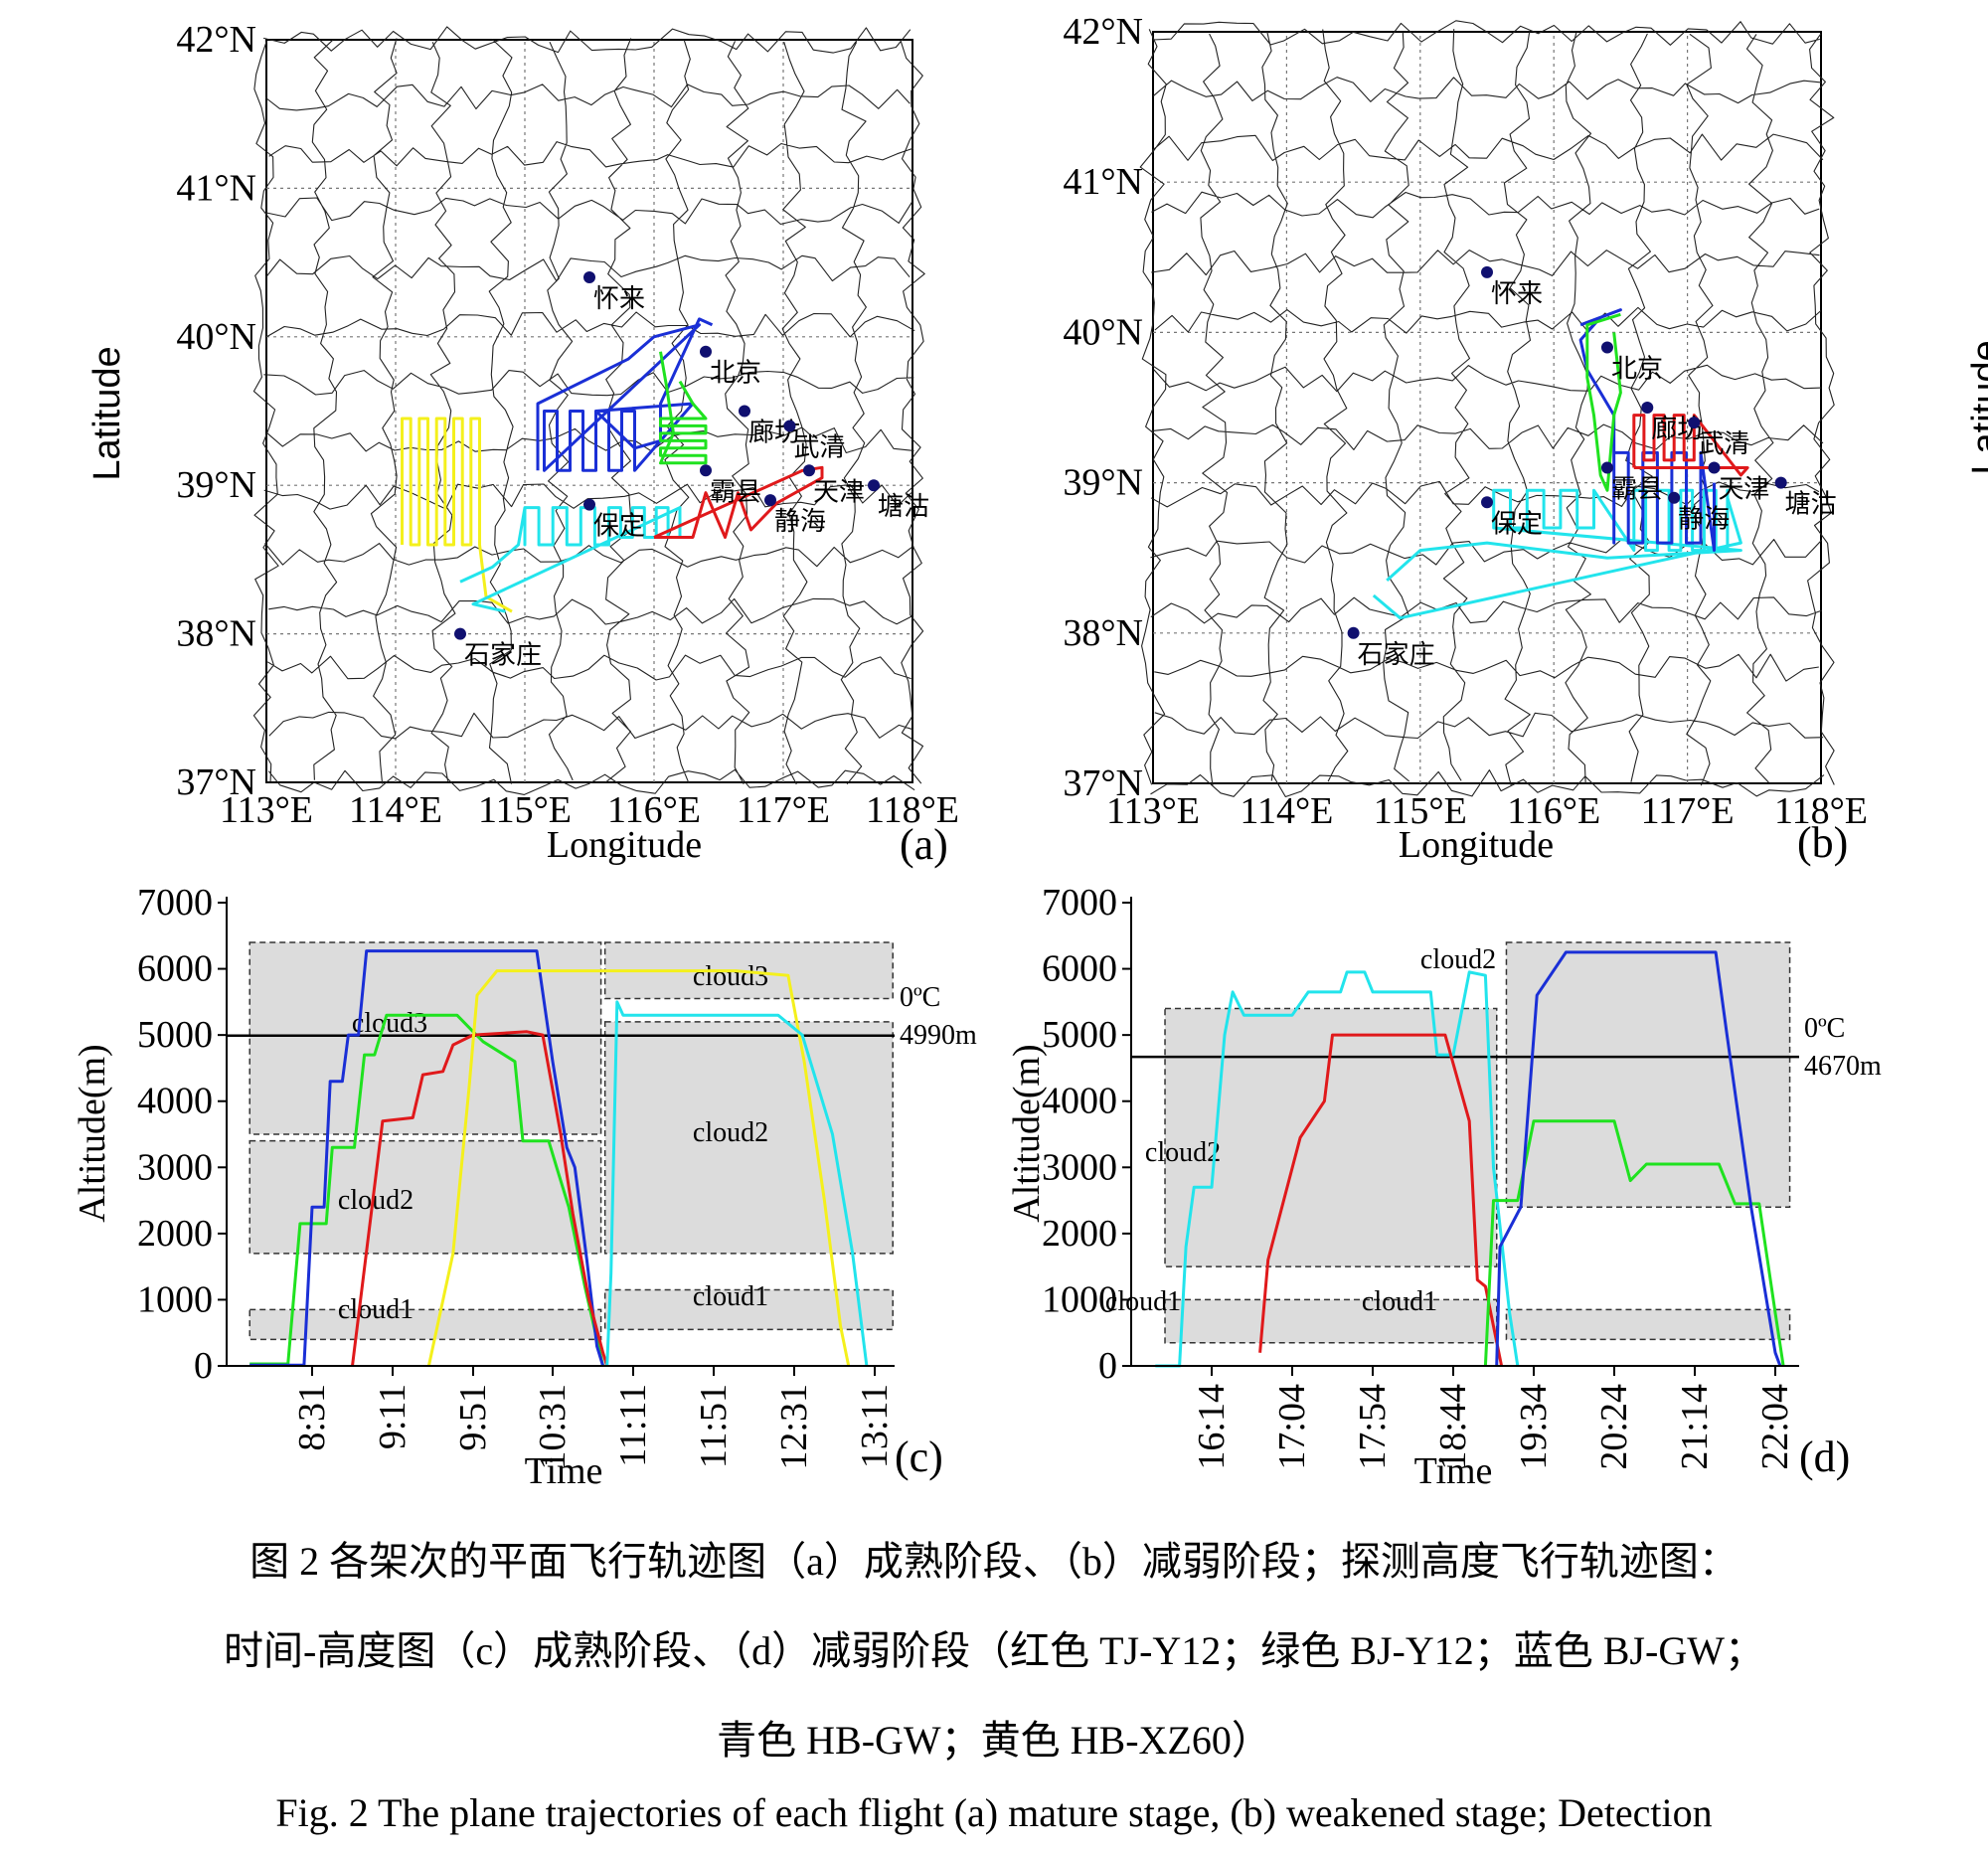 The height and width of the screenshot is (1855, 1988). I want to click on track-bj-gw, so click(1647, 430).